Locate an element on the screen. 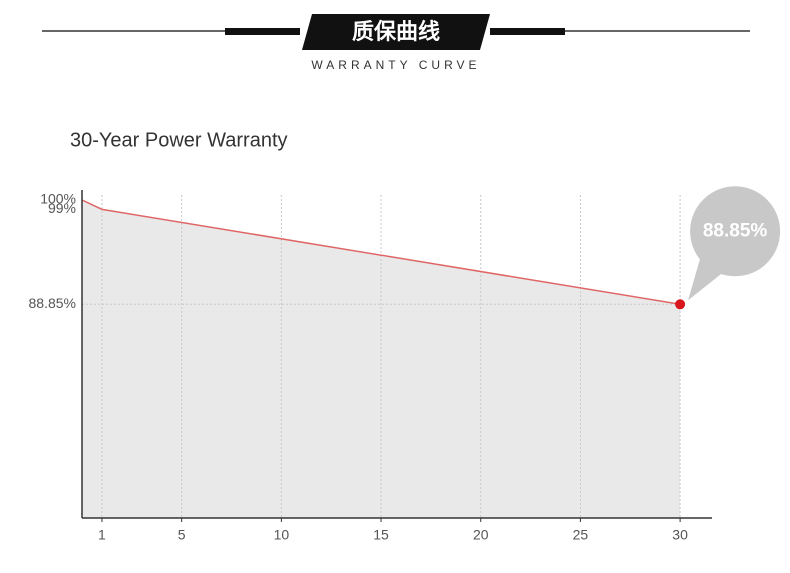 This screenshot has height=573, width=790. callout-bubble is located at coordinates (735, 231).